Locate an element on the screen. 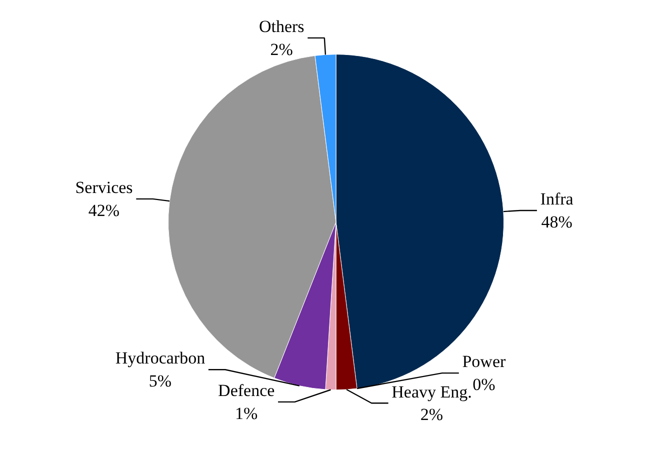 The width and height of the screenshot is (671, 470). slice-label: Heavy Eng. is located at coordinates (432, 392).